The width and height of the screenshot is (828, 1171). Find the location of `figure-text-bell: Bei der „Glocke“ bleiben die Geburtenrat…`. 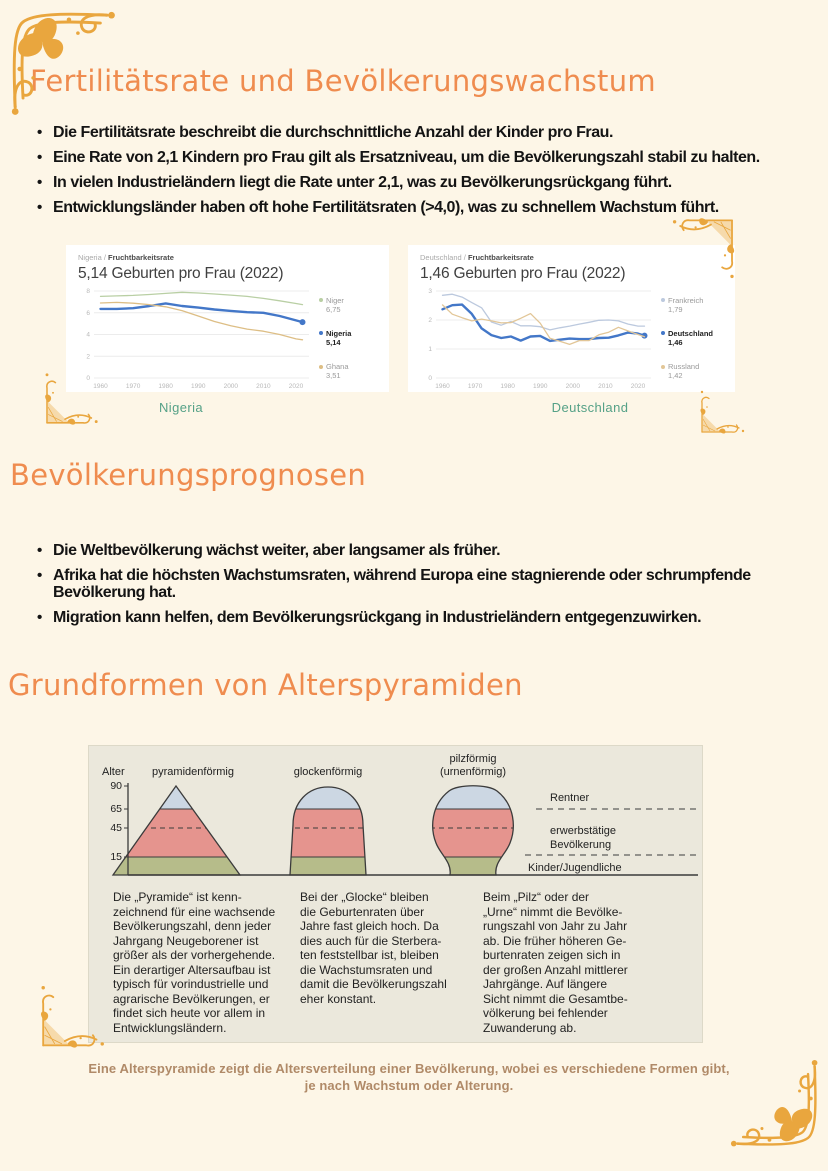

figure-text-bell: Bei der „Glocke“ bleiben die Geburtenrat… is located at coordinates (373, 948).